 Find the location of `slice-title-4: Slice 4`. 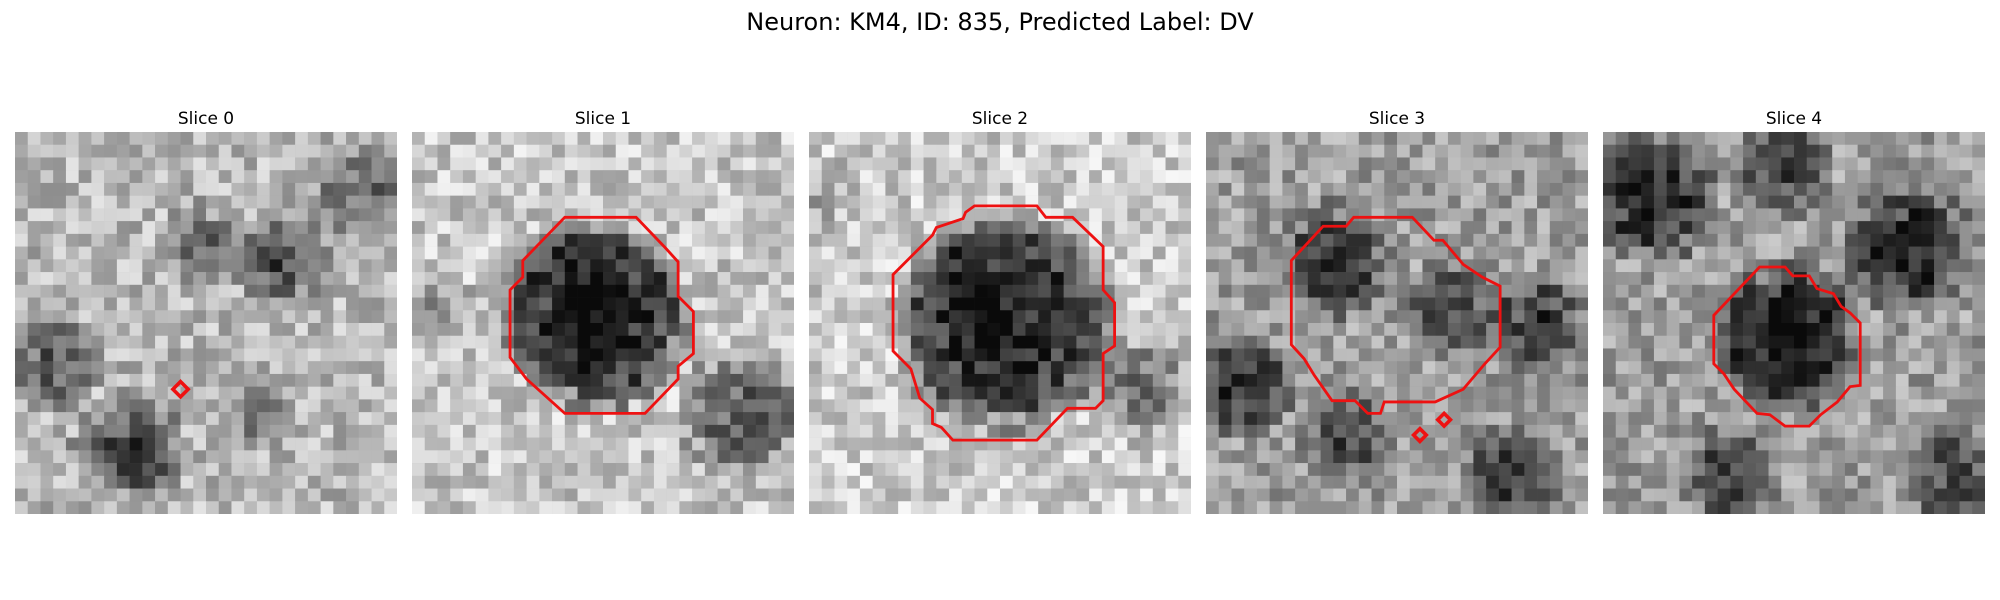

slice-title-4: Slice 4 is located at coordinates (1794, 119).